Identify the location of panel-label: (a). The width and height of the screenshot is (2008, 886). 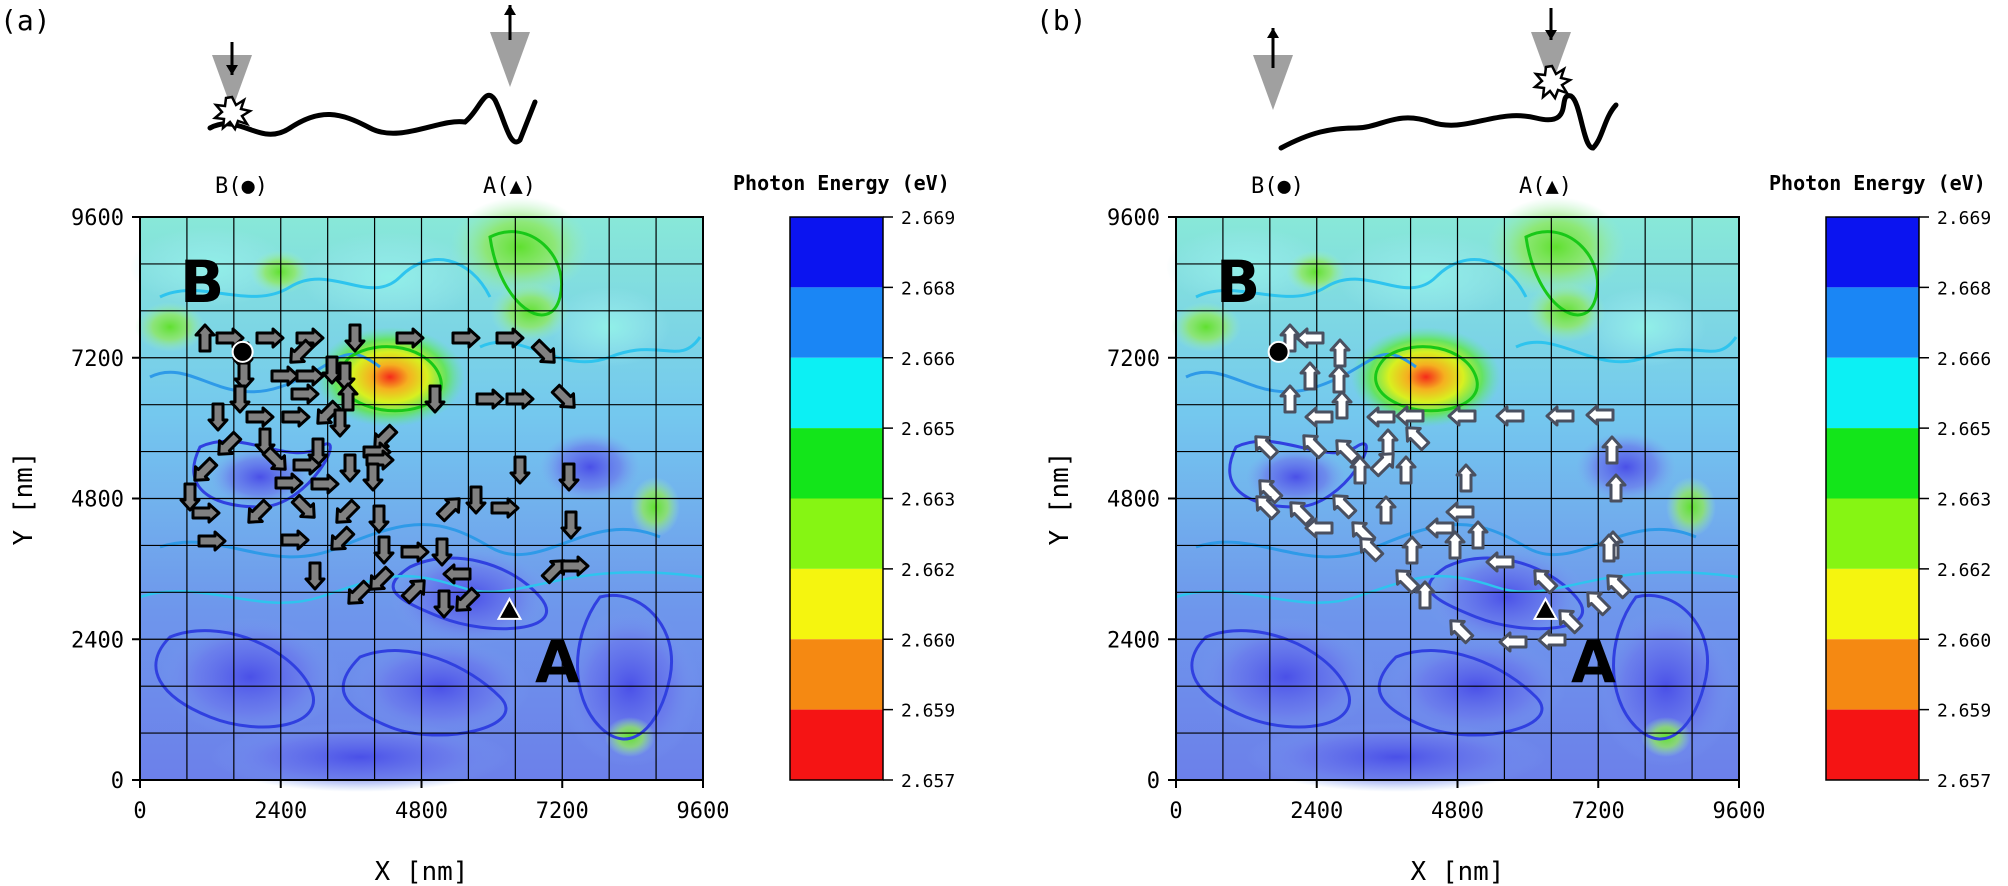
(25, 20).